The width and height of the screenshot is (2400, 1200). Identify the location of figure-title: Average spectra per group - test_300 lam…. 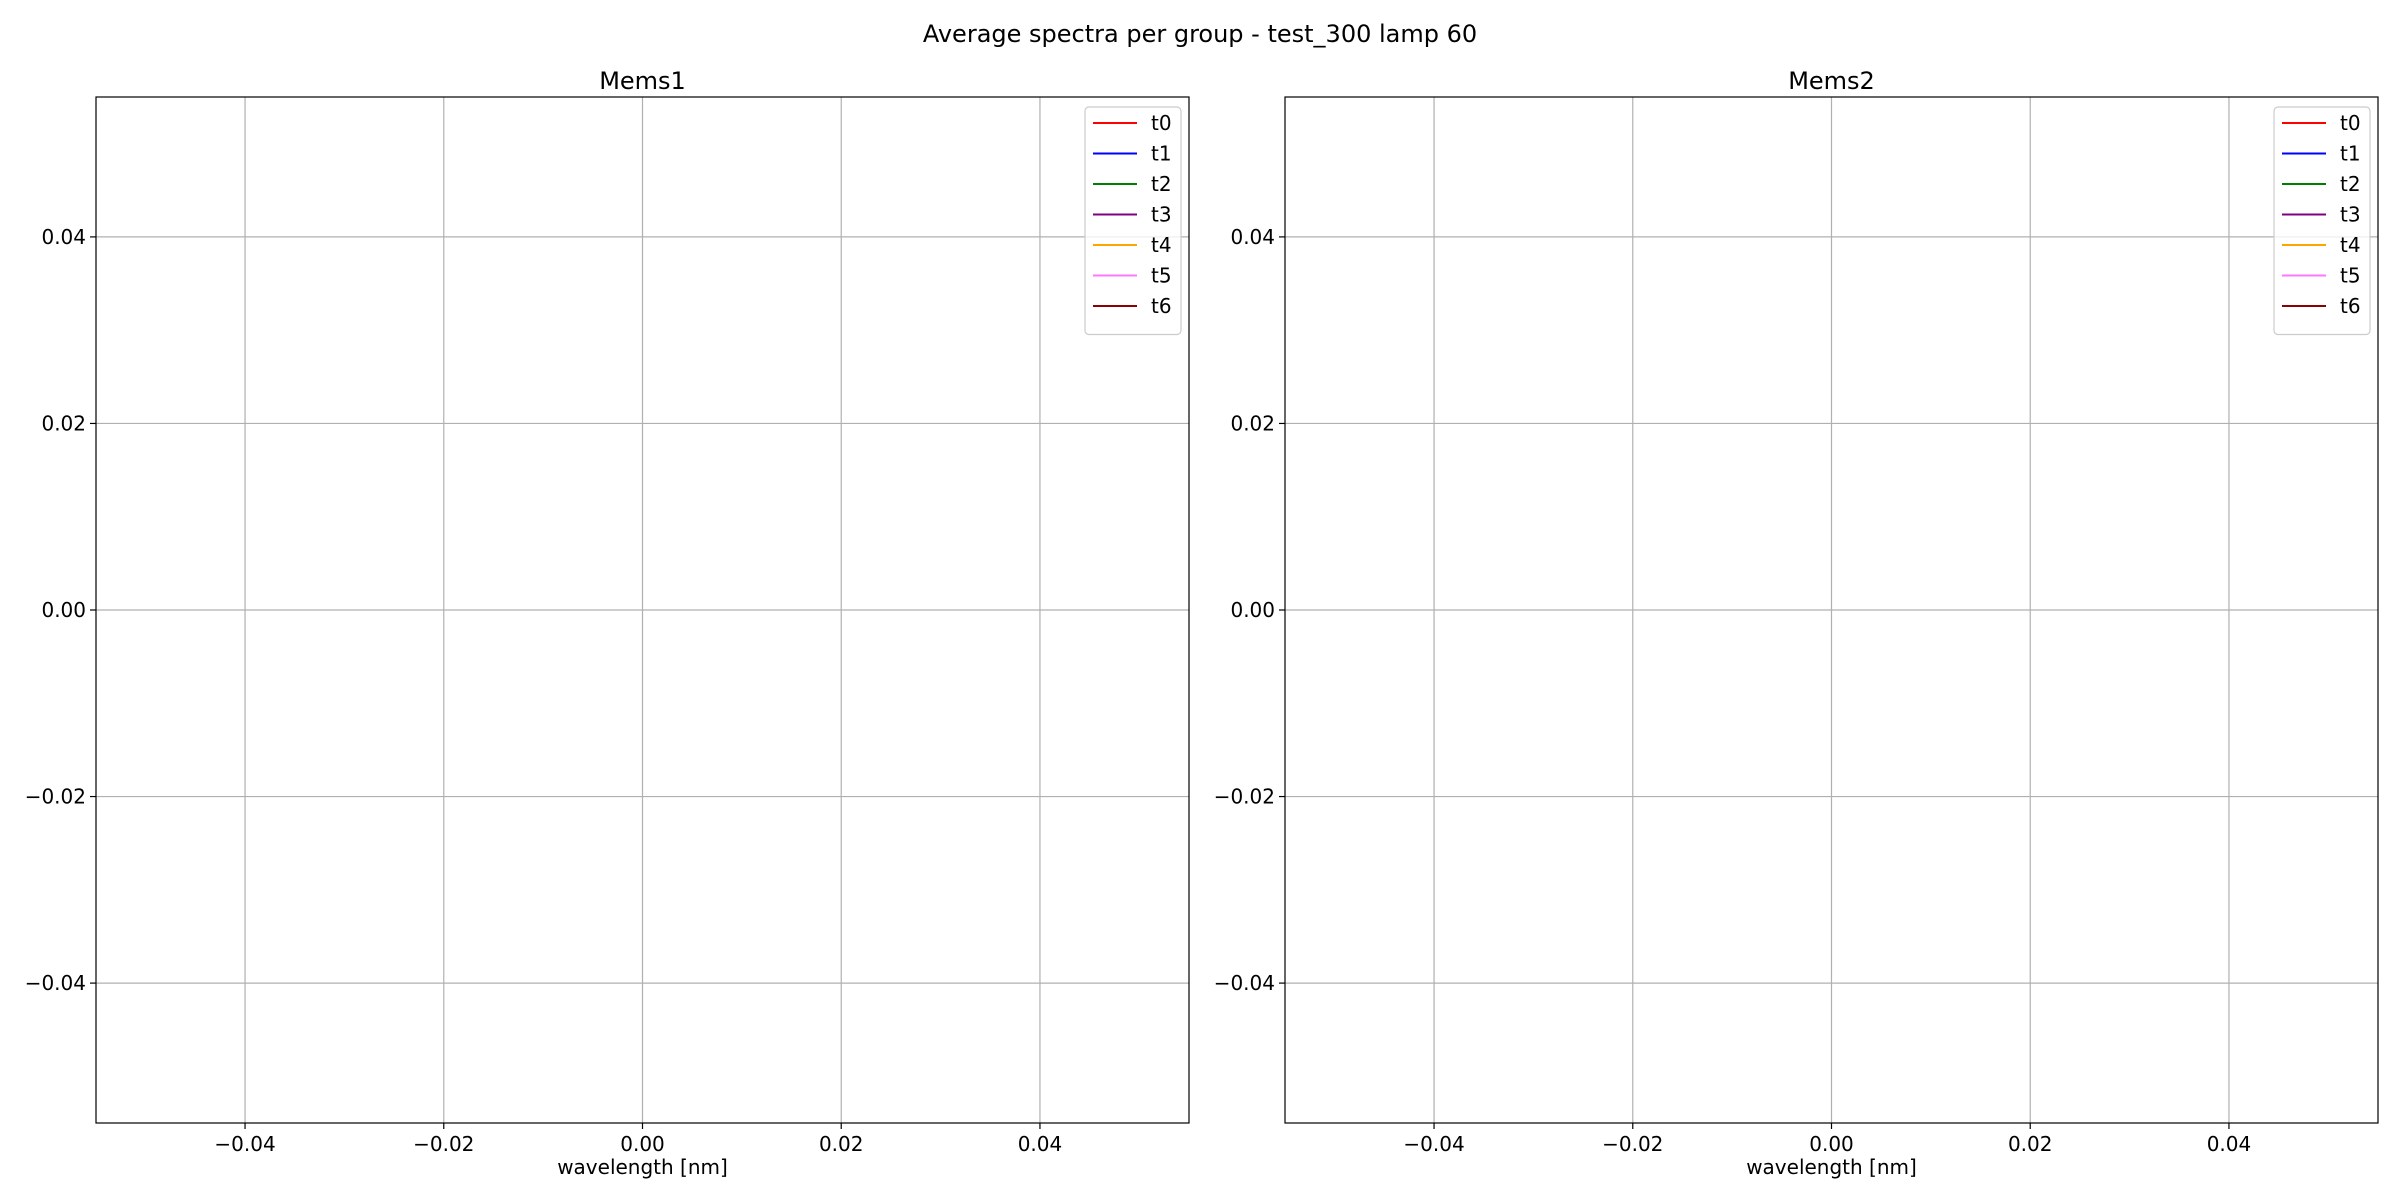
(1200, 34).